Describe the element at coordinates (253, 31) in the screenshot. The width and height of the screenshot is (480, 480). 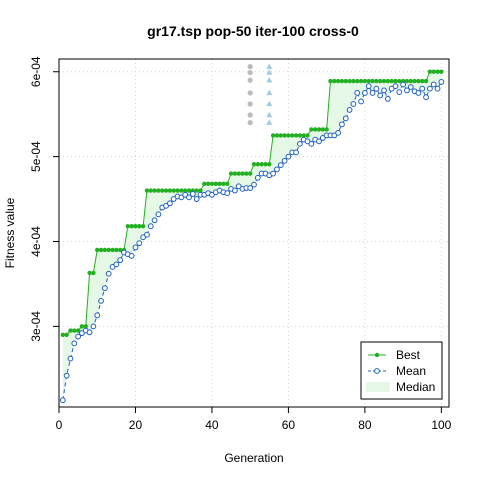
I see `chart-title: gr17.tsp pop-50 iter-100 cross-0` at that location.